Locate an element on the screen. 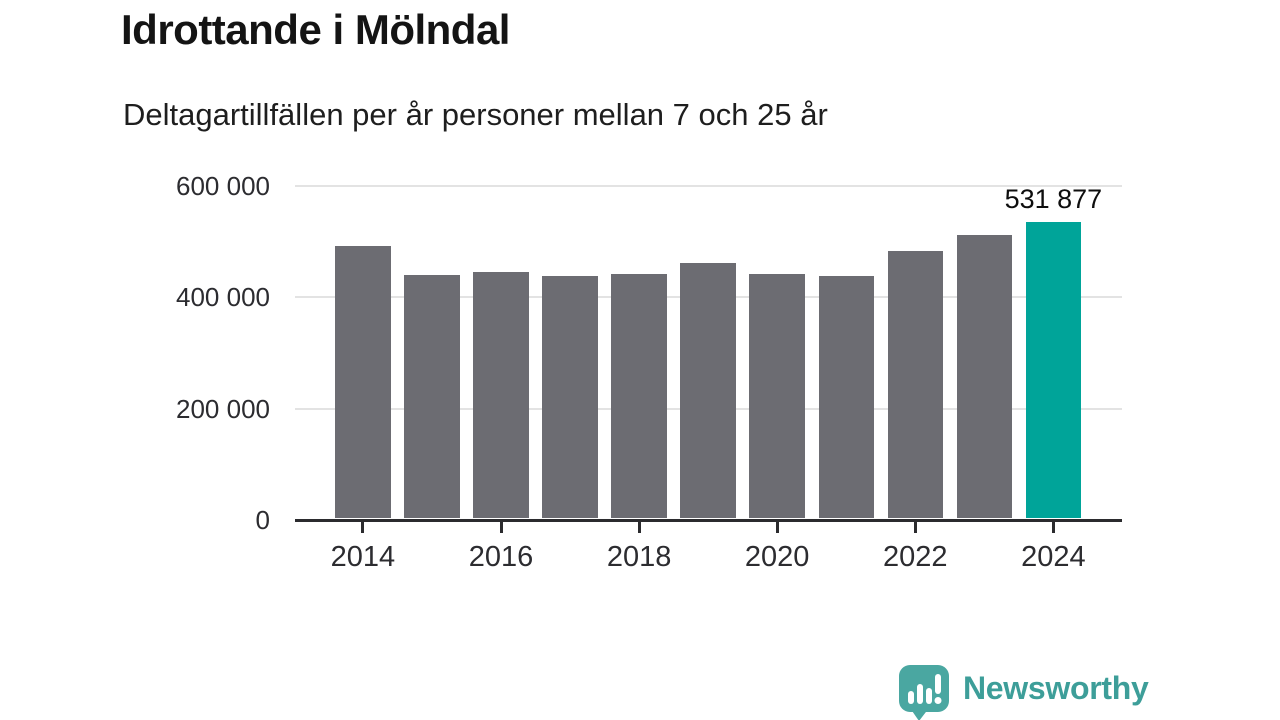  newsworthy-logo-icon is located at coordinates (924, 692).